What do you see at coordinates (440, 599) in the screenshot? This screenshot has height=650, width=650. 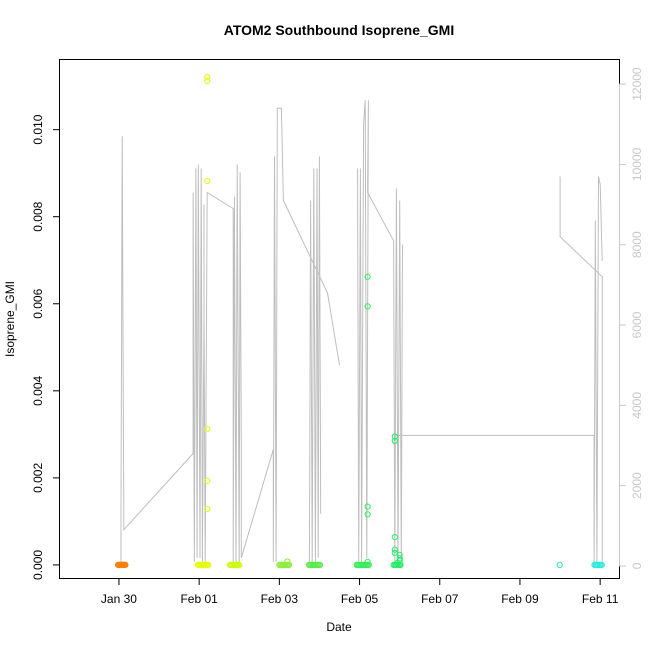 I see `x-tick-label: Feb 07` at bounding box center [440, 599].